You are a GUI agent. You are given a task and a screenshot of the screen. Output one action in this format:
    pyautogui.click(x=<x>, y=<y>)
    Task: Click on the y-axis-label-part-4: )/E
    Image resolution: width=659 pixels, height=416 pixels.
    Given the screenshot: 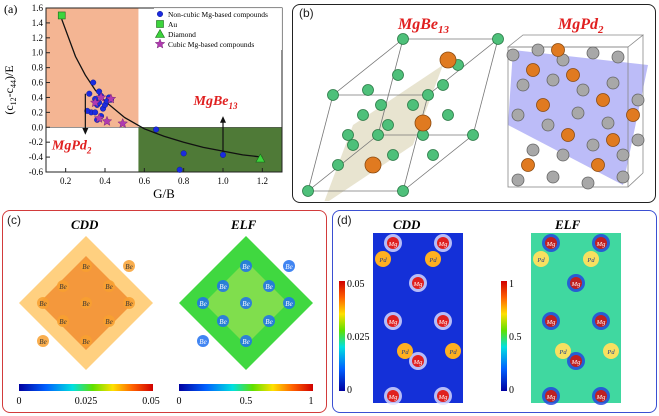 What is the action you would take?
    pyautogui.click(x=9, y=72)
    